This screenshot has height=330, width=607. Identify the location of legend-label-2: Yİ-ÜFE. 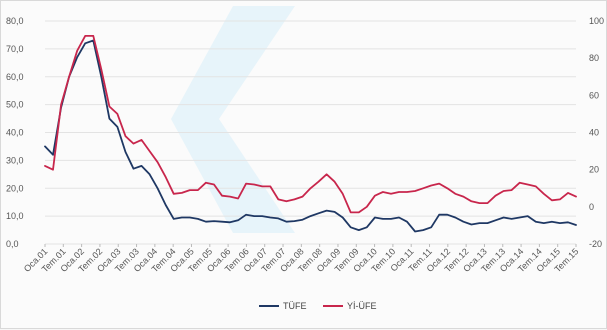
(362, 306).